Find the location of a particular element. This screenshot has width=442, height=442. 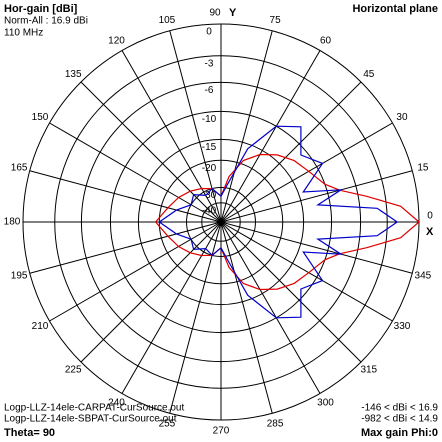

theta-tick-label: 60 is located at coordinates (326, 41).